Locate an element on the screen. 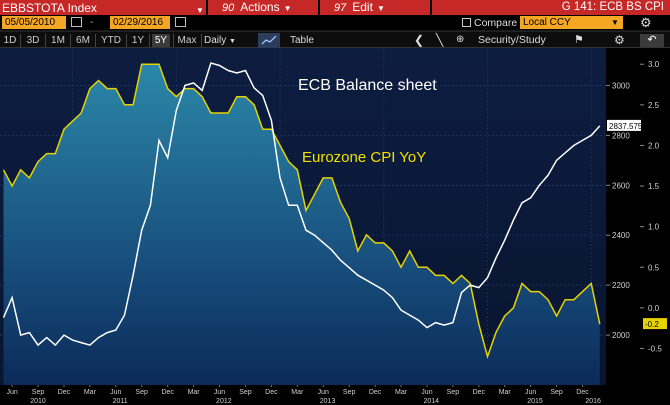 The width and height of the screenshot is (670, 405). security-study-button: Security/Study is located at coordinates (512, 40).